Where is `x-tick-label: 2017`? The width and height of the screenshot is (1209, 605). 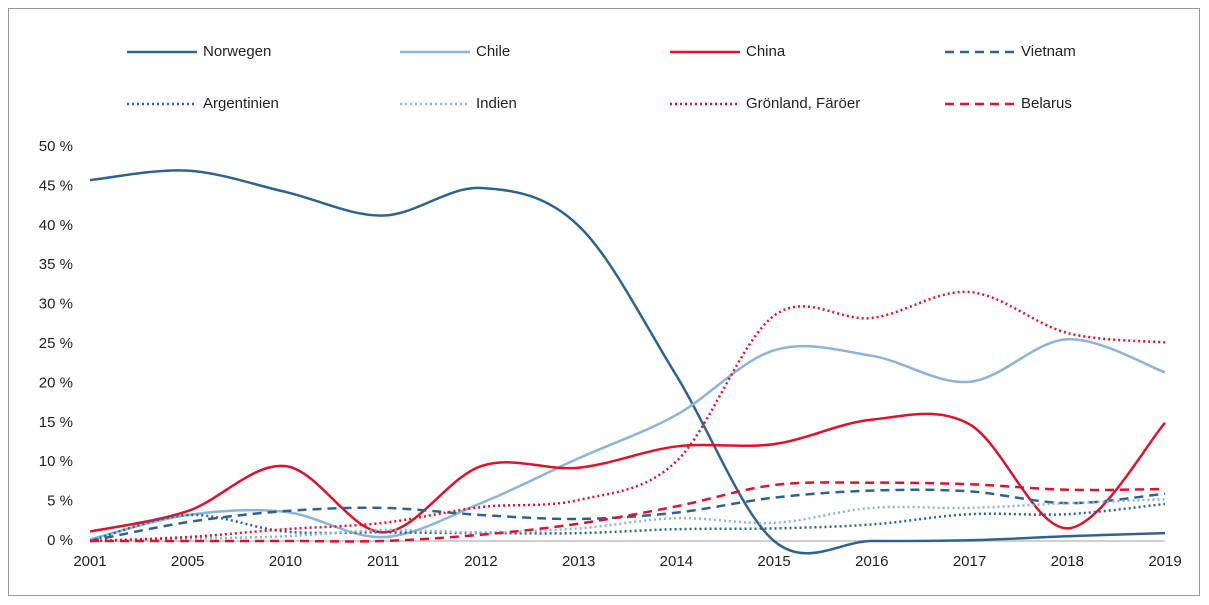 x-tick-label: 2017 is located at coordinates (969, 561).